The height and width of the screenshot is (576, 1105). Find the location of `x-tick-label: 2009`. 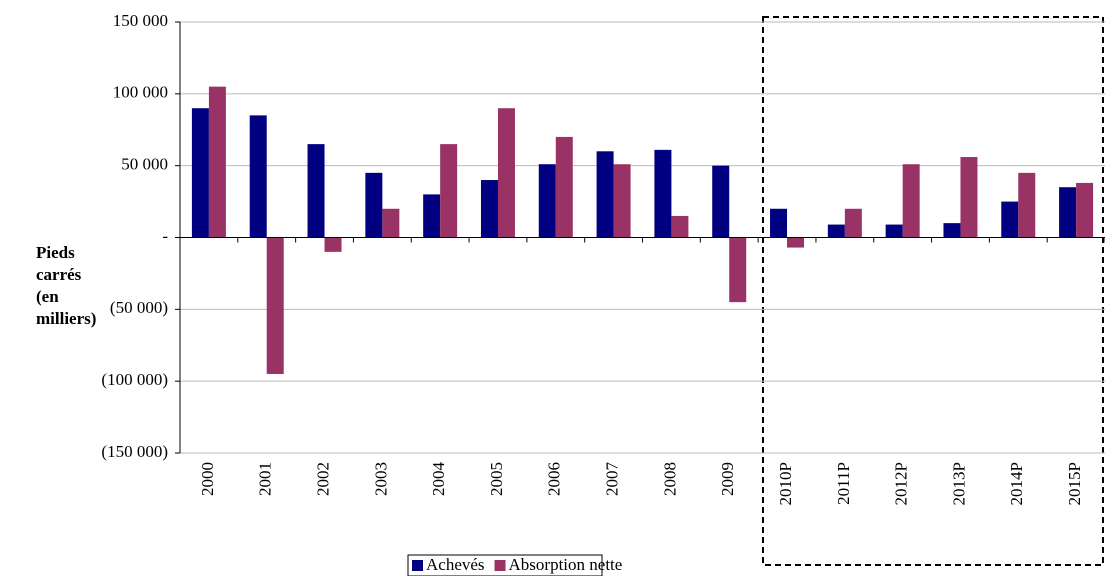

x-tick-label: 2009 is located at coordinates (727, 479).